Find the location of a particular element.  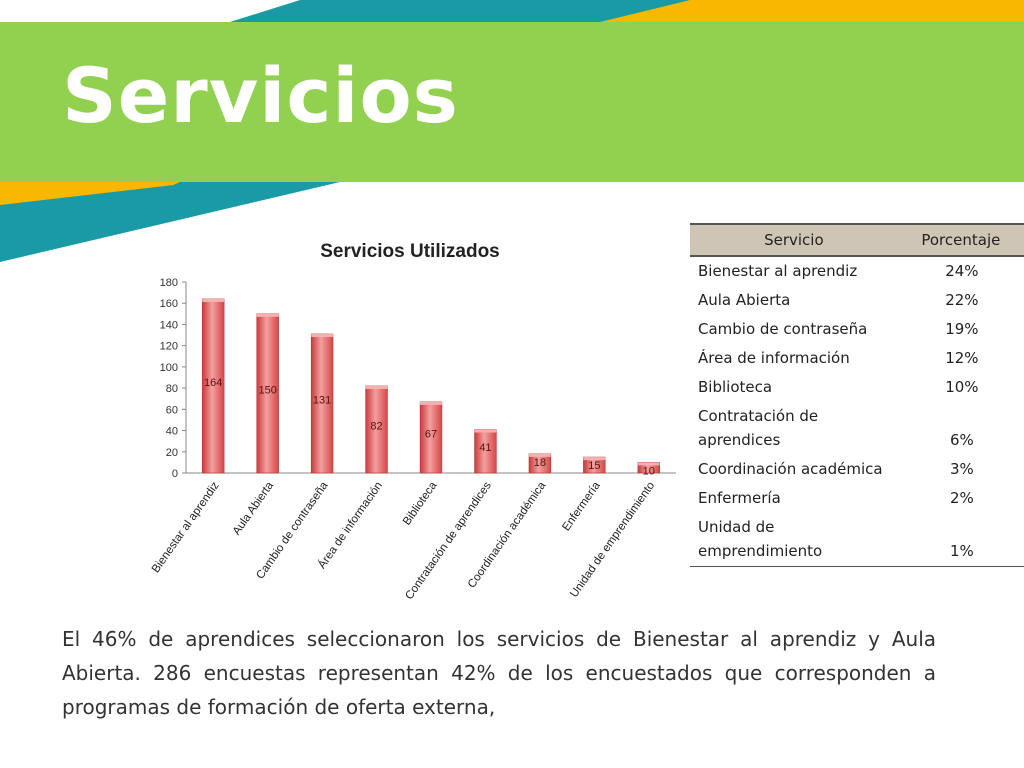

table-row: Enfermería 2% is located at coordinates (857, 498).